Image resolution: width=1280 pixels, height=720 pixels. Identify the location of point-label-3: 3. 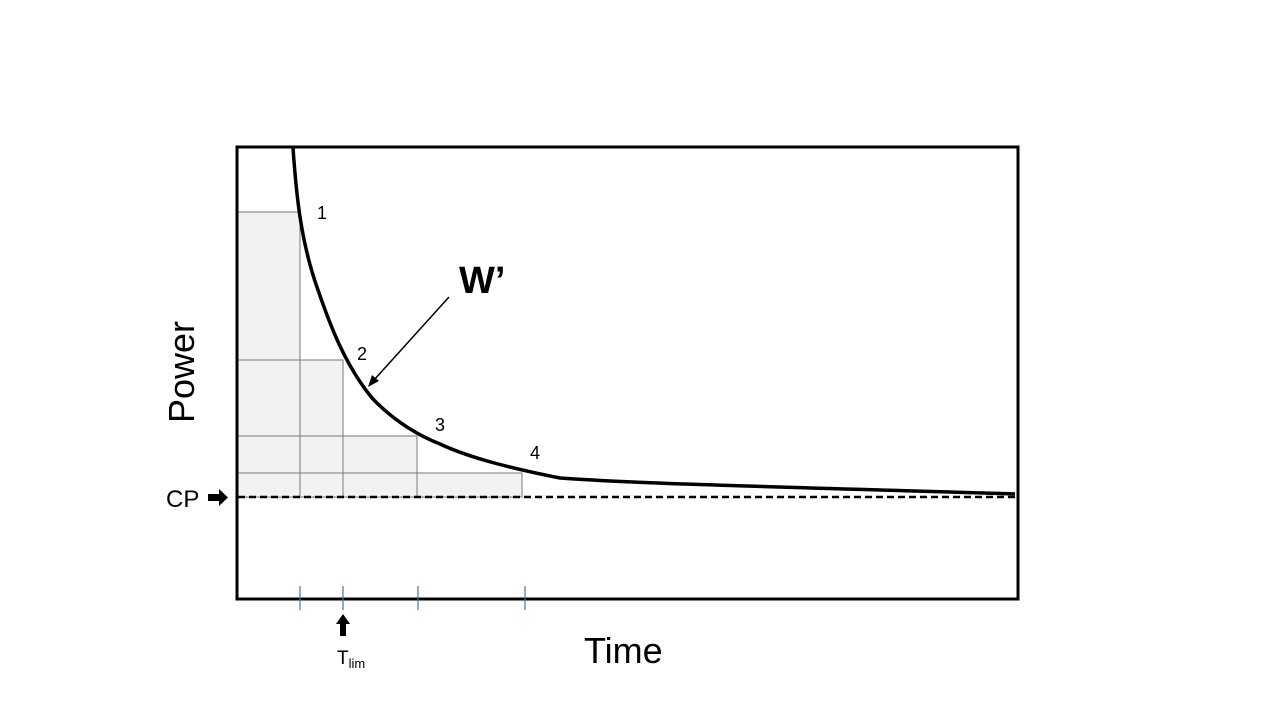
(440, 425).